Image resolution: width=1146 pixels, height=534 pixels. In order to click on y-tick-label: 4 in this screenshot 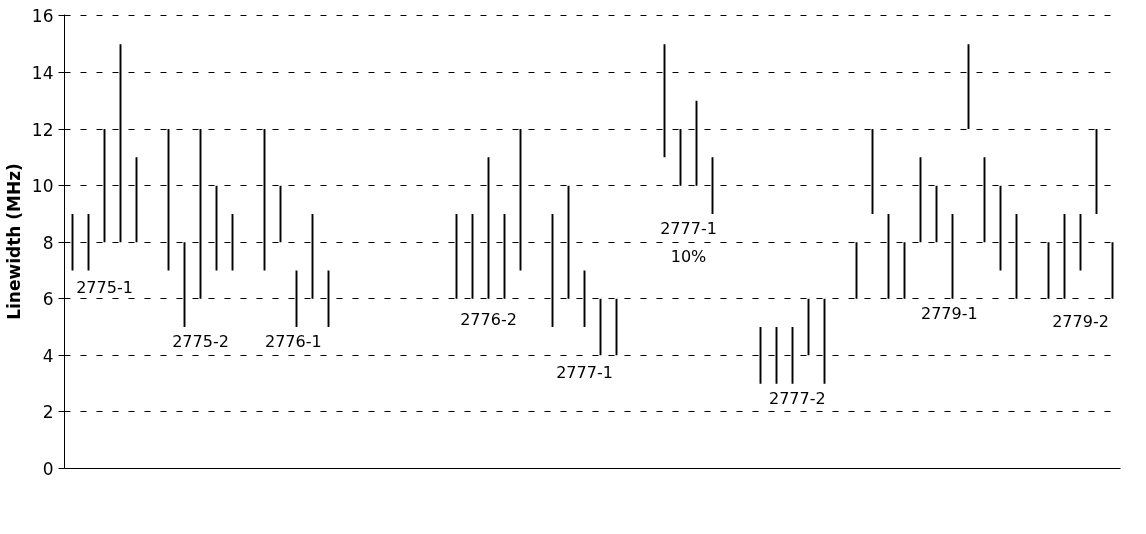, I will do `click(48, 355)`.